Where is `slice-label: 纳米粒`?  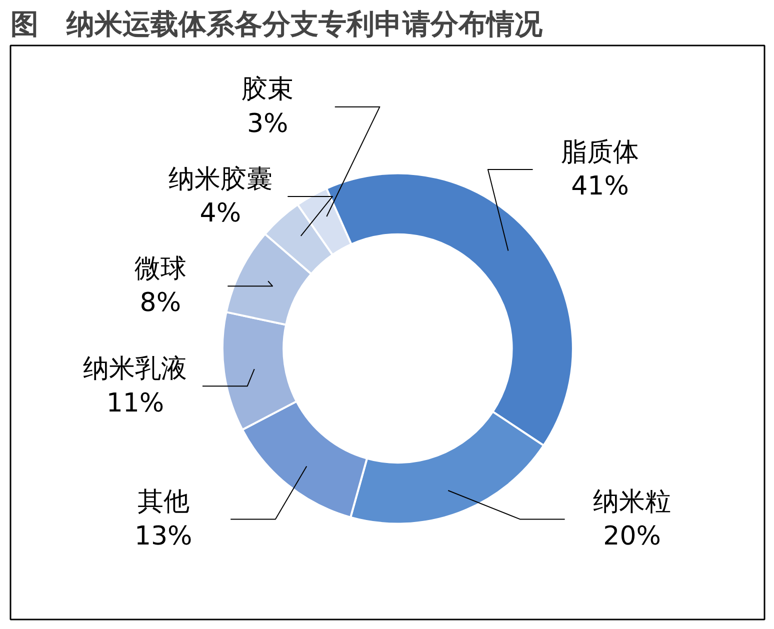 slice-label: 纳米粒 is located at coordinates (632, 502).